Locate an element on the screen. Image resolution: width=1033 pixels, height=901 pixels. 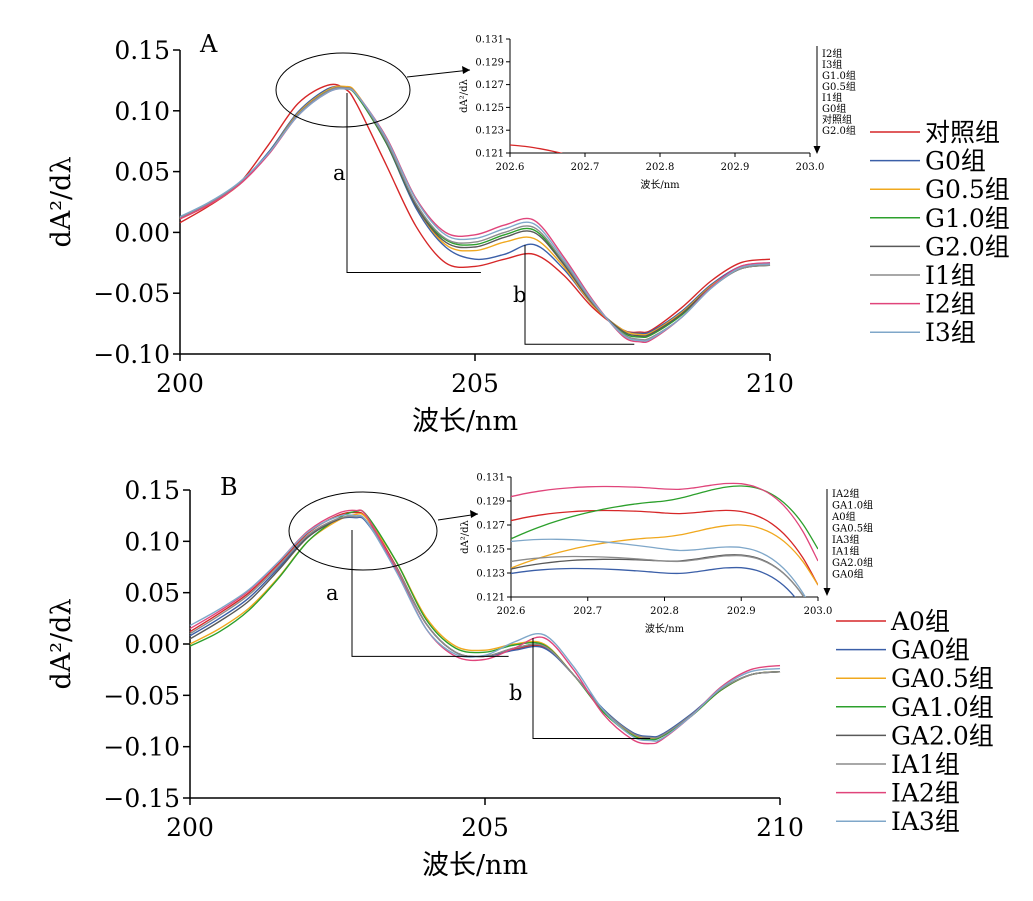
inset-x-axis-title: 波长/nm is located at coordinates (660, 184).